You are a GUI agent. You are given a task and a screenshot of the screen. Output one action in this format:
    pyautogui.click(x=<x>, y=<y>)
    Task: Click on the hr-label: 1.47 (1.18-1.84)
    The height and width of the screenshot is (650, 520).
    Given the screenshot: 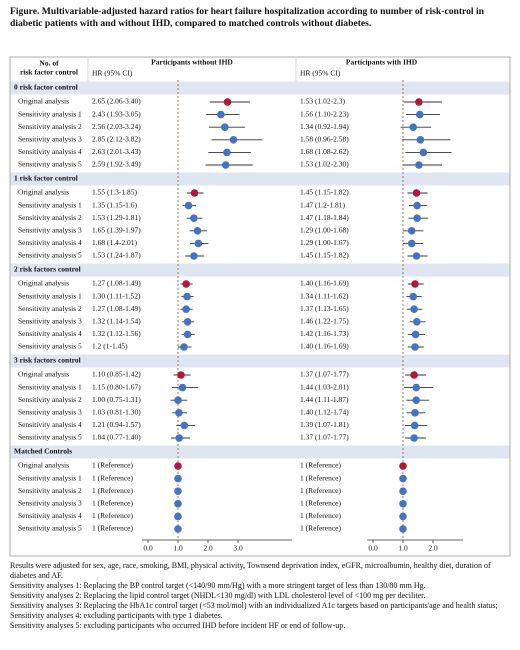 What is the action you would take?
    pyautogui.click(x=324, y=217)
    